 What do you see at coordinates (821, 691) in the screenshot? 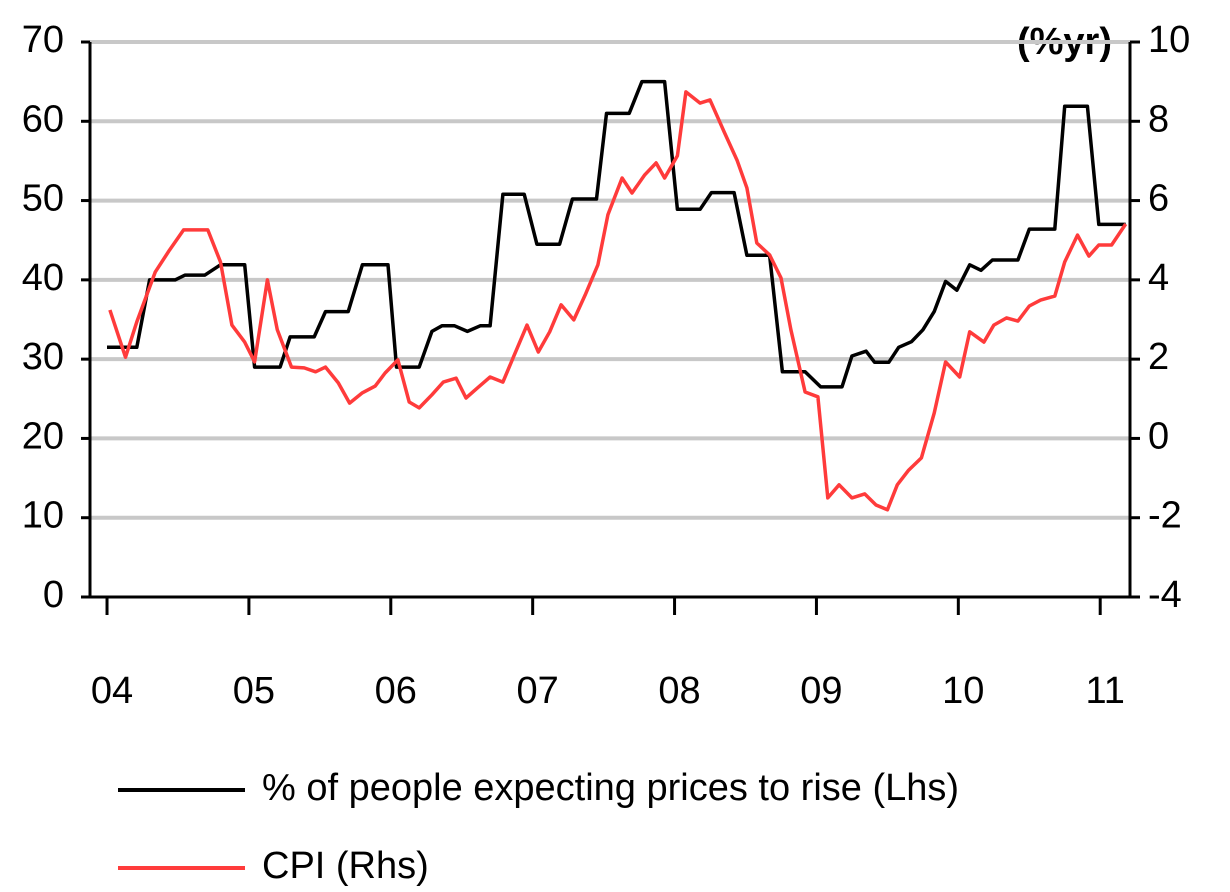
I see `x-tick-label: 09` at bounding box center [821, 691].